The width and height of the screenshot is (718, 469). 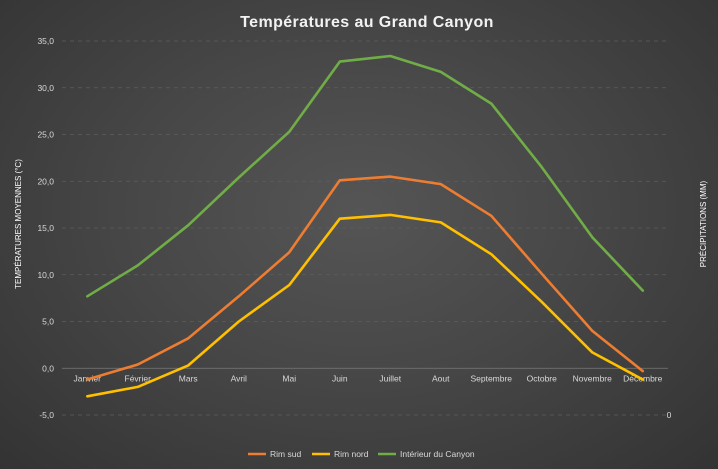 What do you see at coordinates (367, 22) in the screenshot?
I see `chart-title: Températures au Grand Canyon` at bounding box center [367, 22].